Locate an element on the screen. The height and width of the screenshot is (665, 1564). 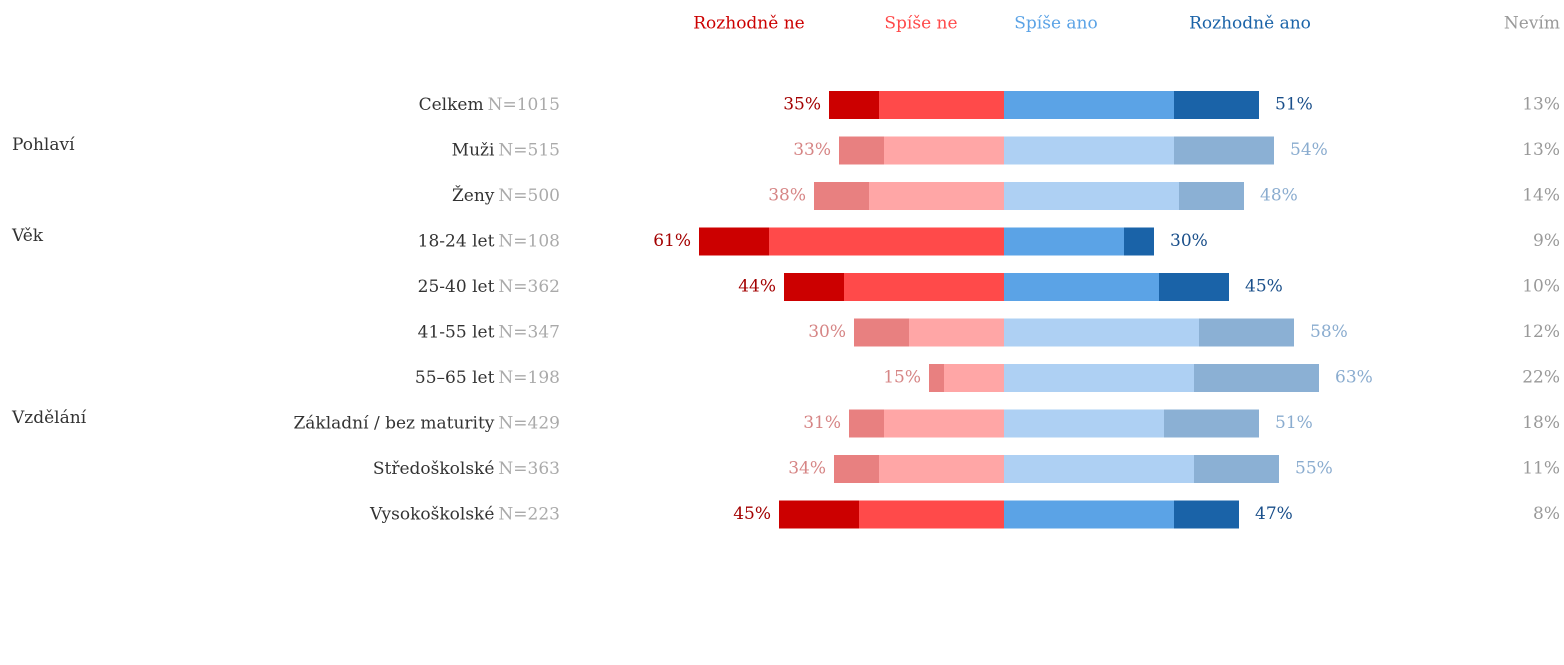
total-label-positive: 47% is located at coordinates (1274, 514).